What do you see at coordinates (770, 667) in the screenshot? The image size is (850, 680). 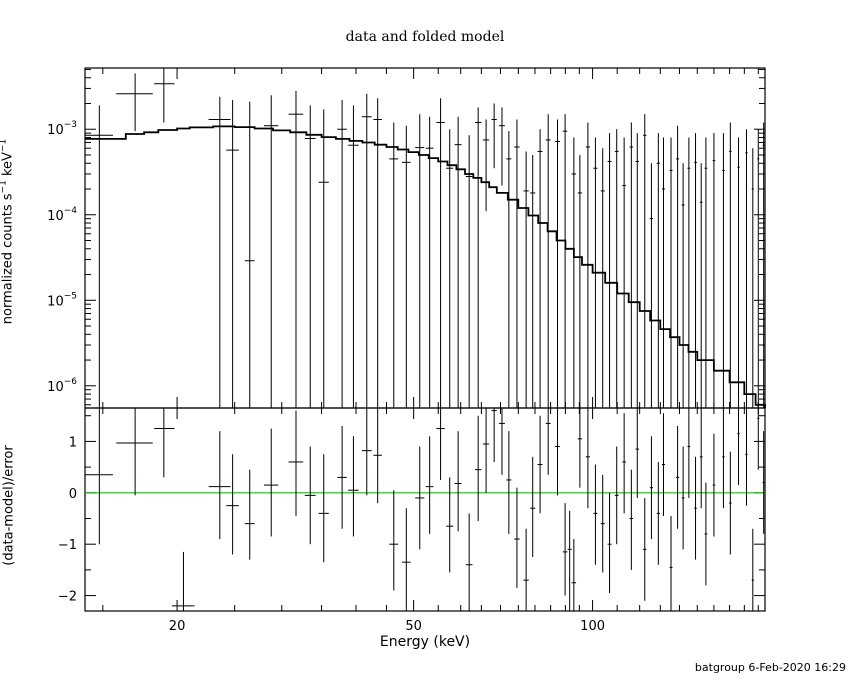 I see `footer-stamp: batgroup 6-Feb-2020 16:29` at bounding box center [770, 667].